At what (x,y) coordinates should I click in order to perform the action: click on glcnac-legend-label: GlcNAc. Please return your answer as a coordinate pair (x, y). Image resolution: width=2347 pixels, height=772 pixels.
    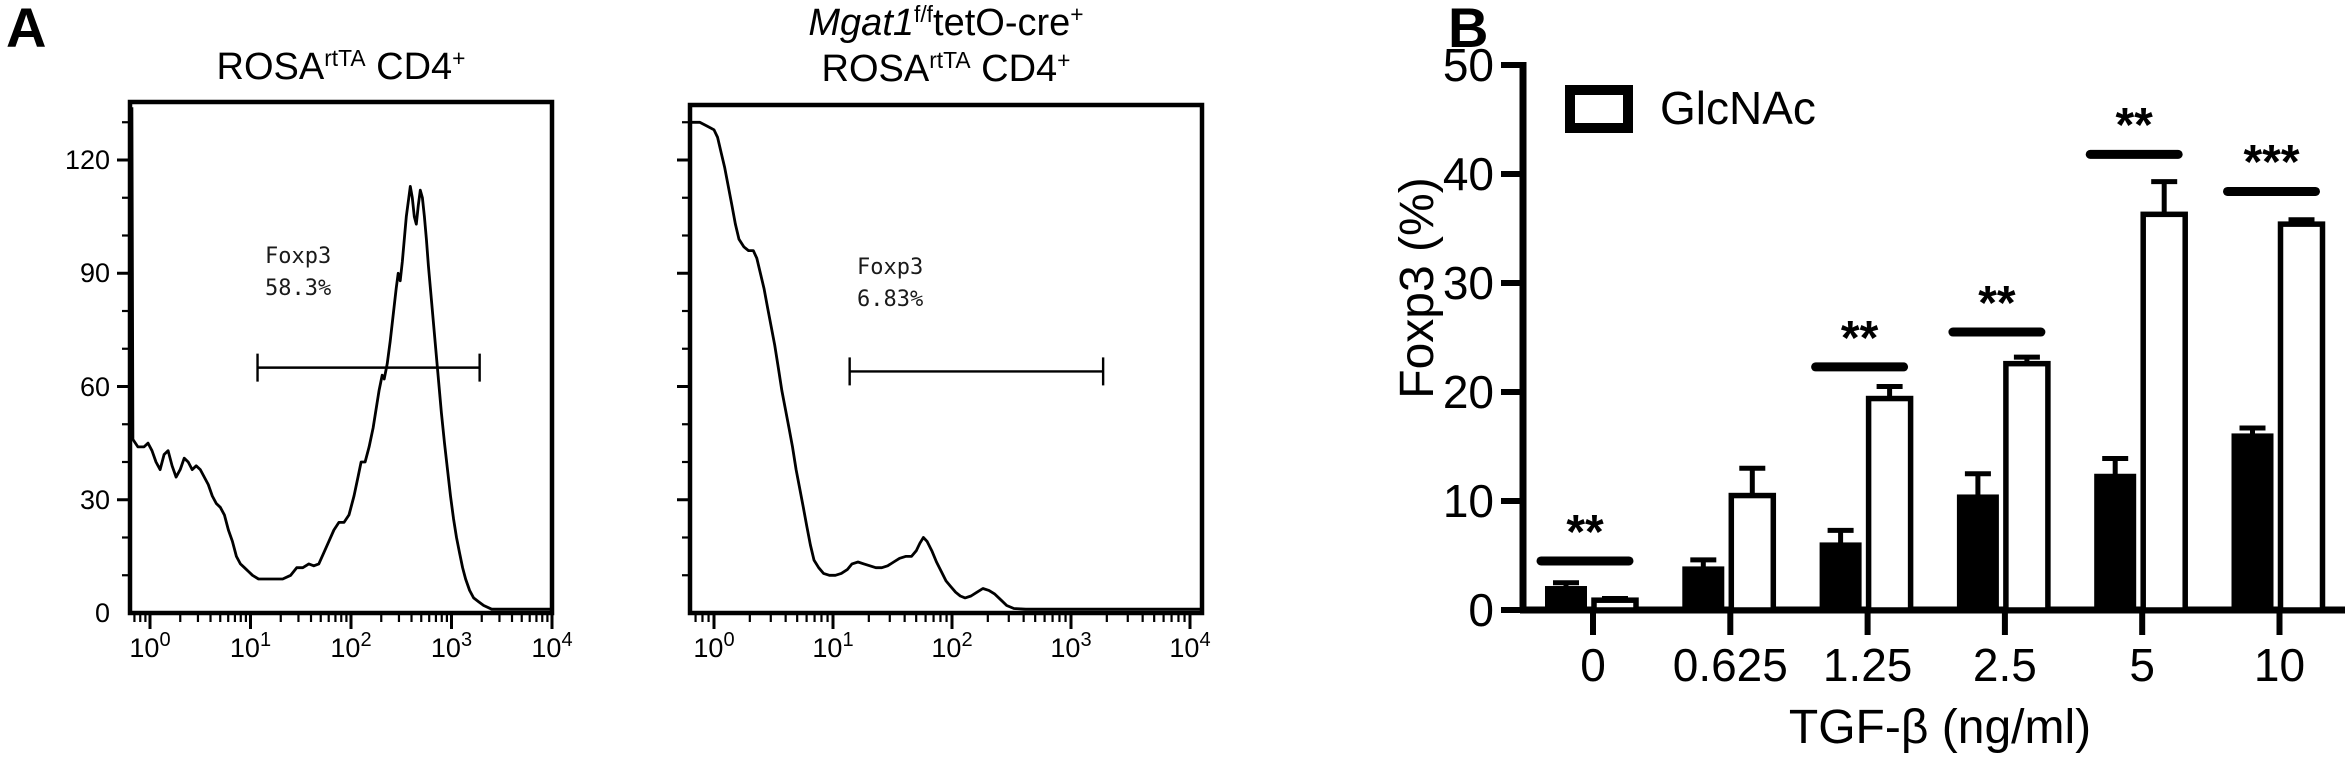
    Looking at the image, I should click on (1738, 108).